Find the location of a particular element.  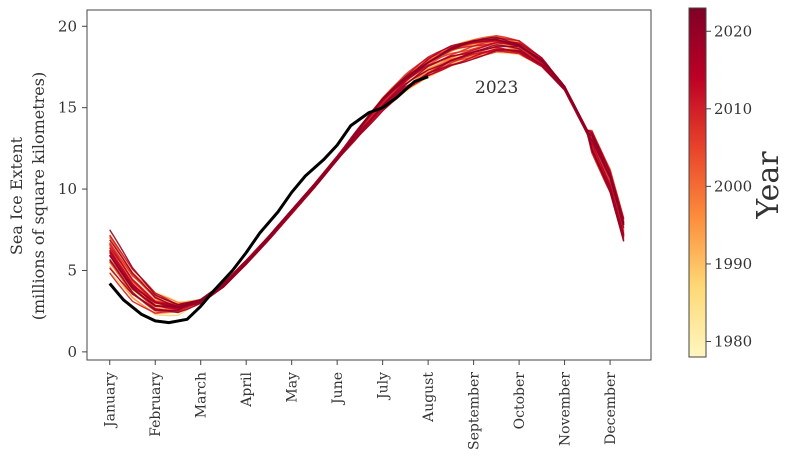

x-tick-label: September is located at coordinates (475, 411).